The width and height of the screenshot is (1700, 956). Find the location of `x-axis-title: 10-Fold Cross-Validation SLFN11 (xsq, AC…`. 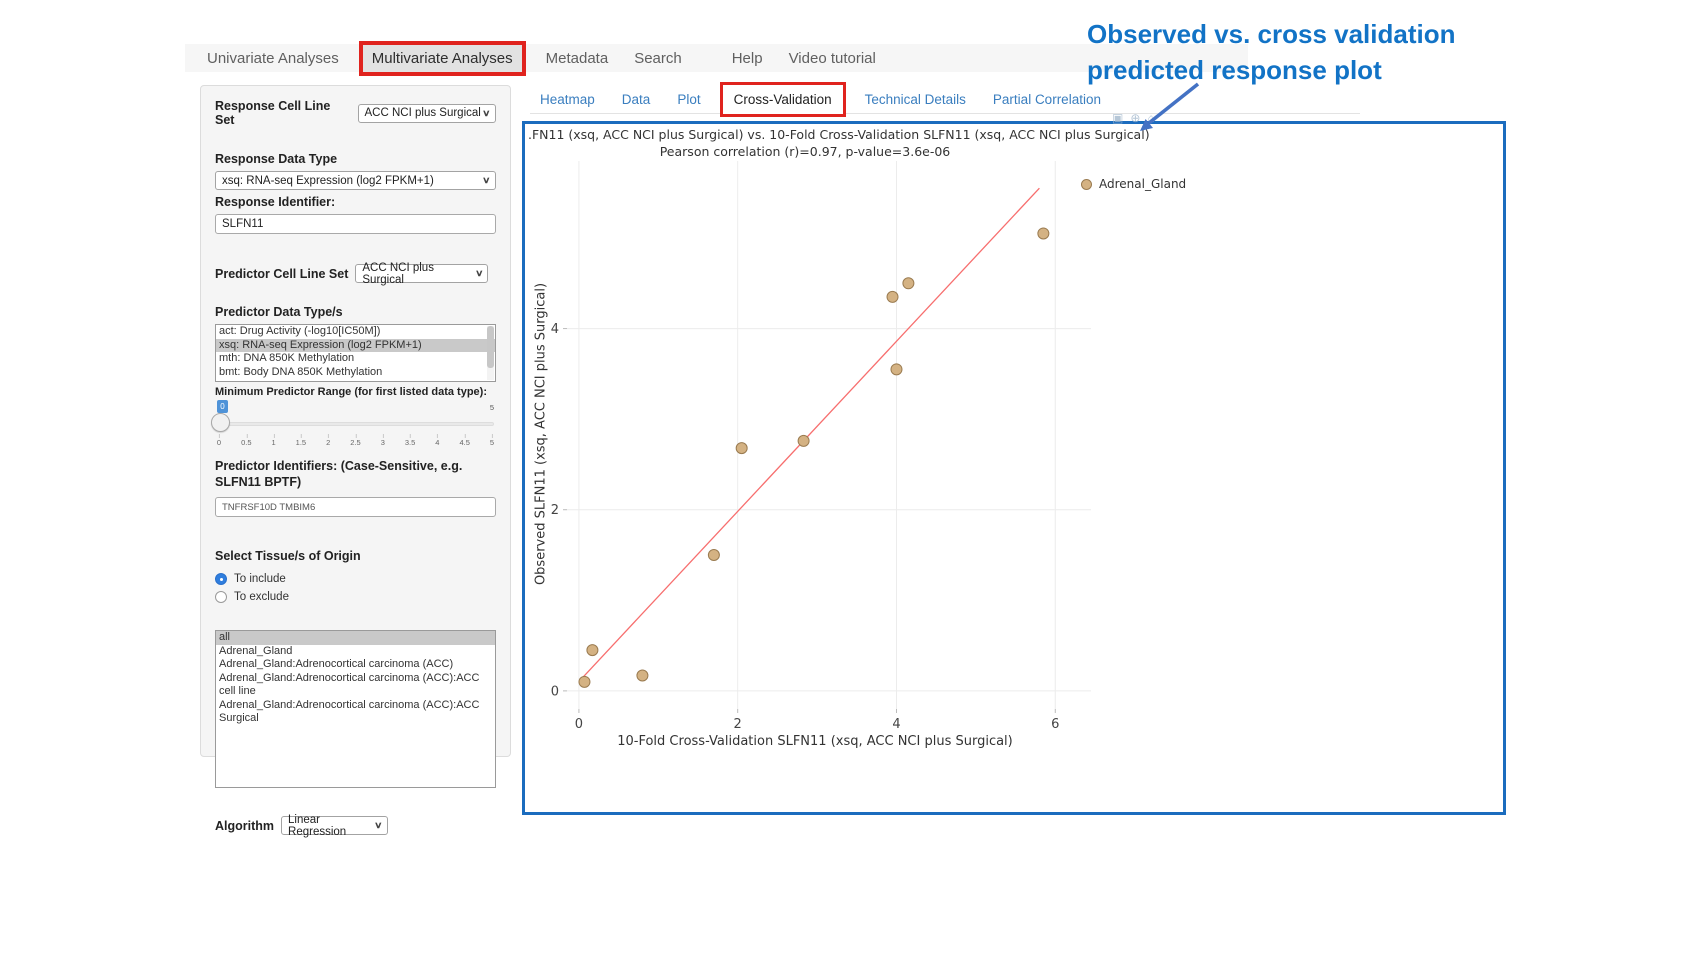

x-axis-title: 10-Fold Cross-Validation SLFN11 (xsq, AC… is located at coordinates (815, 741).